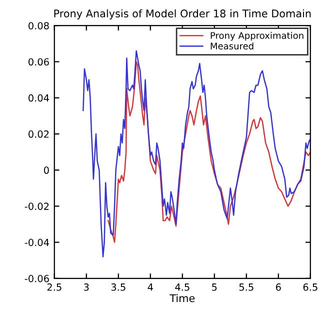 This screenshot has height=320, width=320. What do you see at coordinates (310, 287) in the screenshot?
I see `x-tick-label: 6.5` at bounding box center [310, 287].